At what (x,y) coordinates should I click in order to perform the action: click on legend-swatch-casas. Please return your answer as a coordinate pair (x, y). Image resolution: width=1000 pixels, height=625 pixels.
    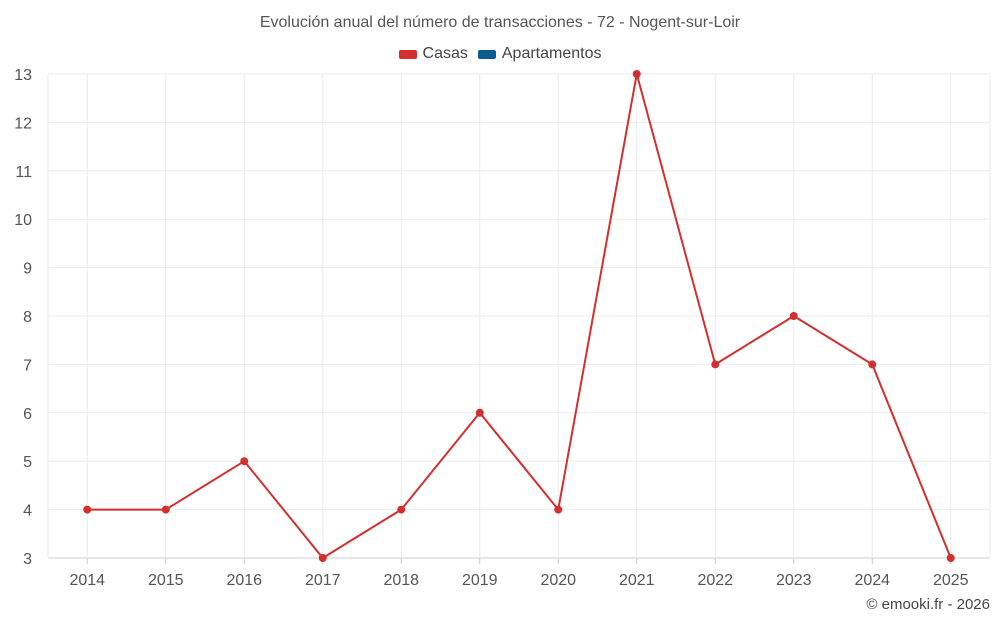
    Looking at the image, I should click on (407, 54).